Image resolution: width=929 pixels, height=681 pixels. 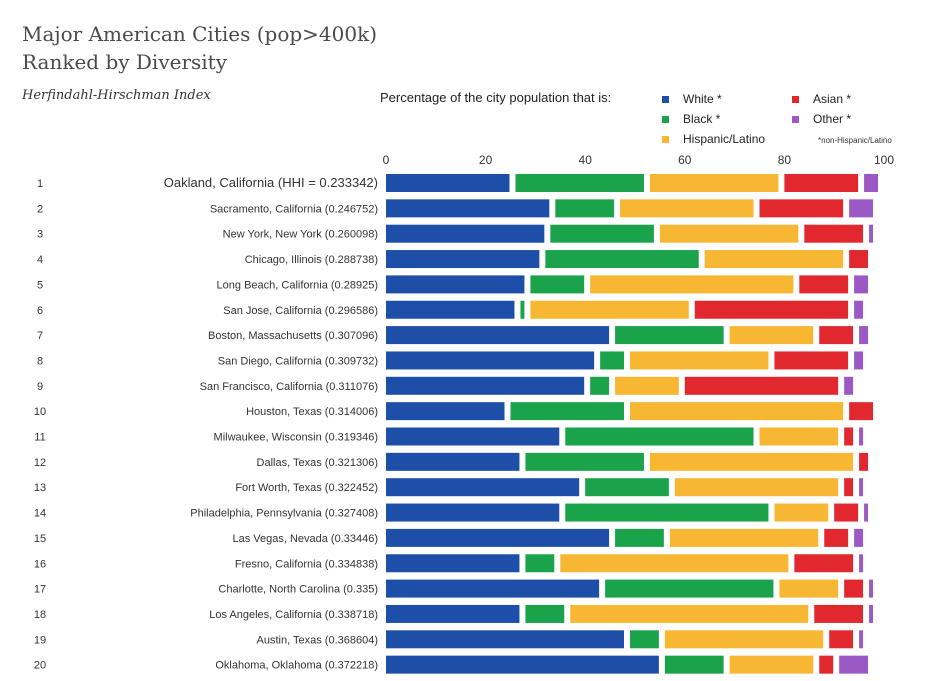 What do you see at coordinates (317, 463) in the screenshot?
I see `city-label: Dallas, Texas (0.321306)` at bounding box center [317, 463].